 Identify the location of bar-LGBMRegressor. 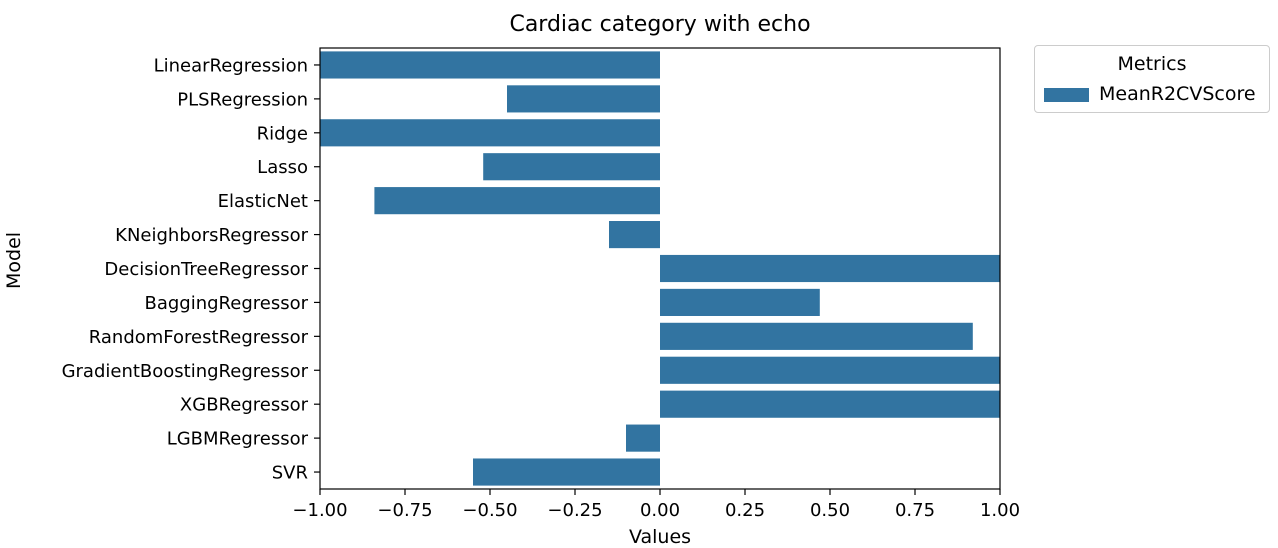
(643, 438).